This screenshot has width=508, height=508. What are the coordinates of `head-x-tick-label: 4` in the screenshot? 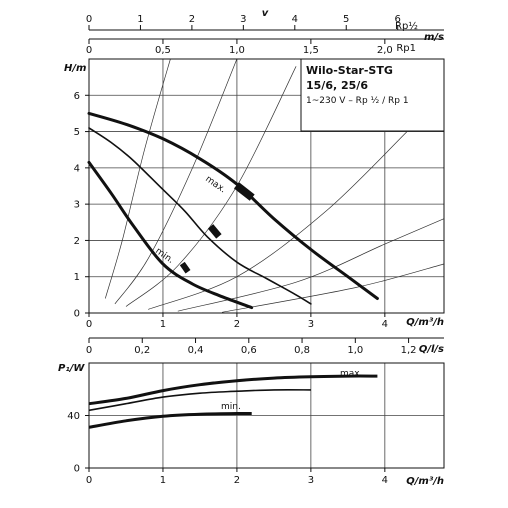 It's located at (385, 324).